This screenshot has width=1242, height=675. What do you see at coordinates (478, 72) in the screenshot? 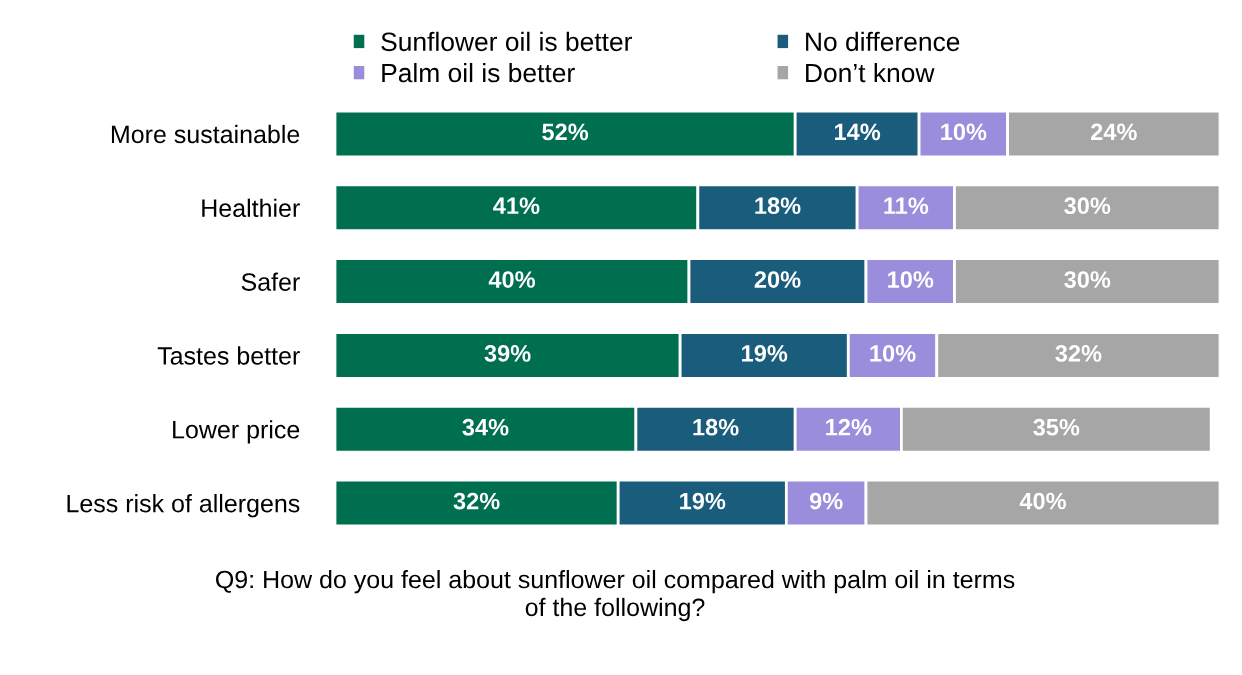
I see `legend-label: Palm oil is better` at bounding box center [478, 72].